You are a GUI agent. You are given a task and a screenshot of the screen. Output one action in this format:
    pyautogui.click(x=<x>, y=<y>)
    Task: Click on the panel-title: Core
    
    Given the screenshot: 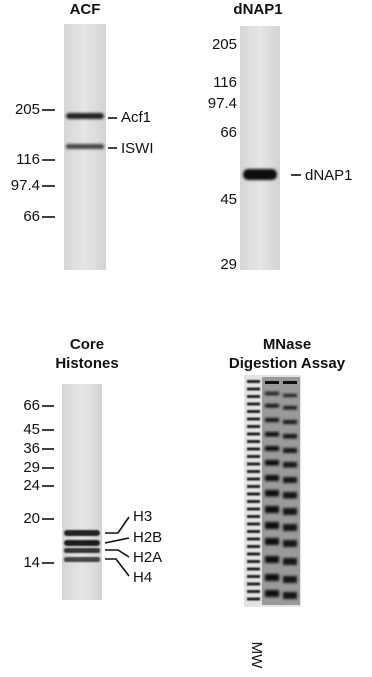 What is the action you would take?
    pyautogui.click(x=87, y=344)
    